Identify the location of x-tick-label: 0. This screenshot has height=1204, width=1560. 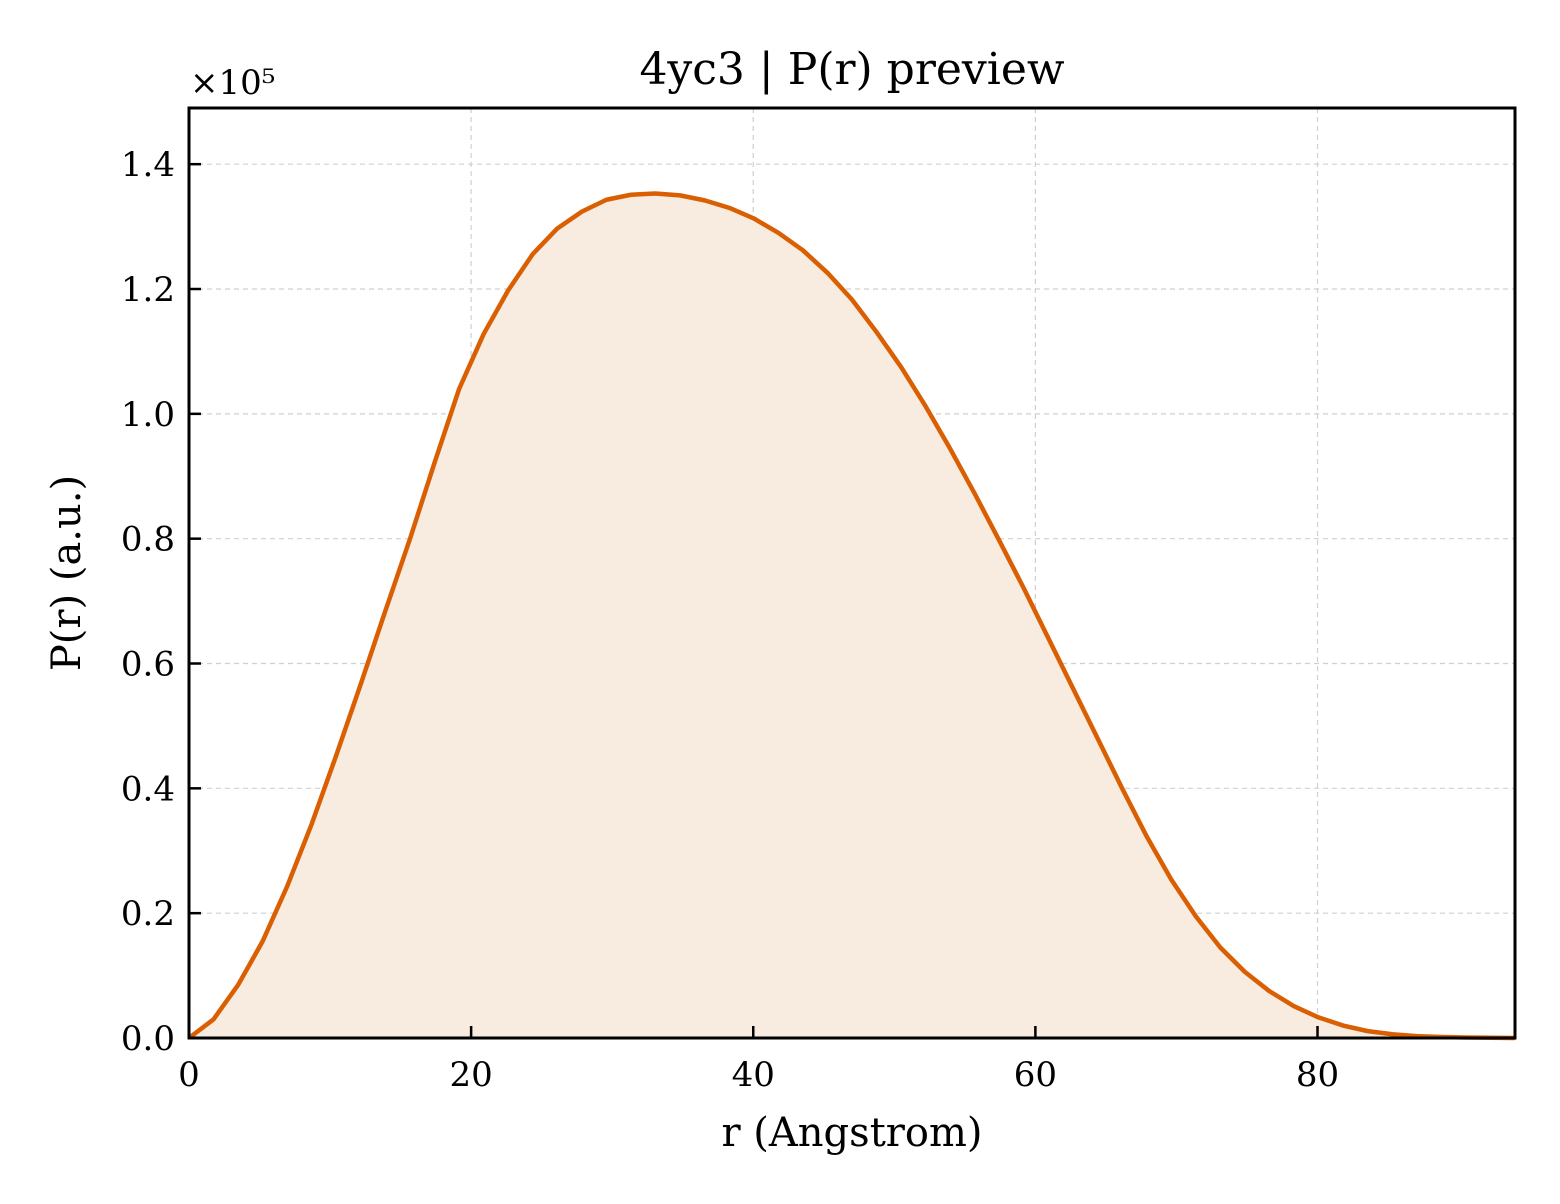
(189, 1075).